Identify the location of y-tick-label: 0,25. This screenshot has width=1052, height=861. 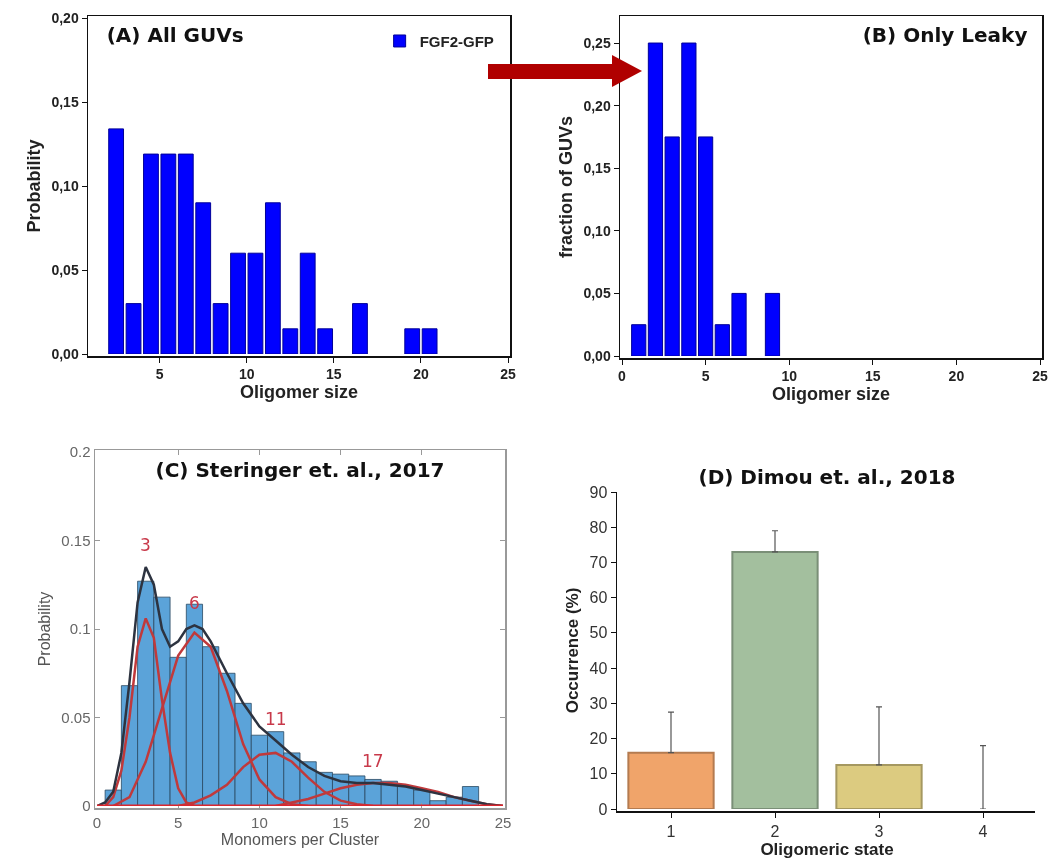
(597, 42).